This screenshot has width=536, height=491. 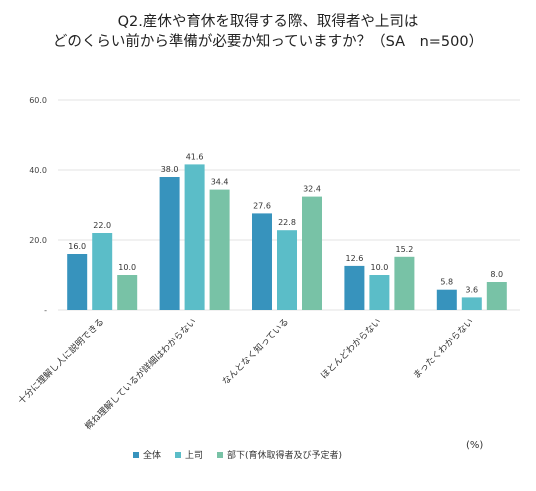 What do you see at coordinates (140, 374) in the screenshot?
I see `category-label-1: 概ね理解しているが詳細はわからない` at bounding box center [140, 374].